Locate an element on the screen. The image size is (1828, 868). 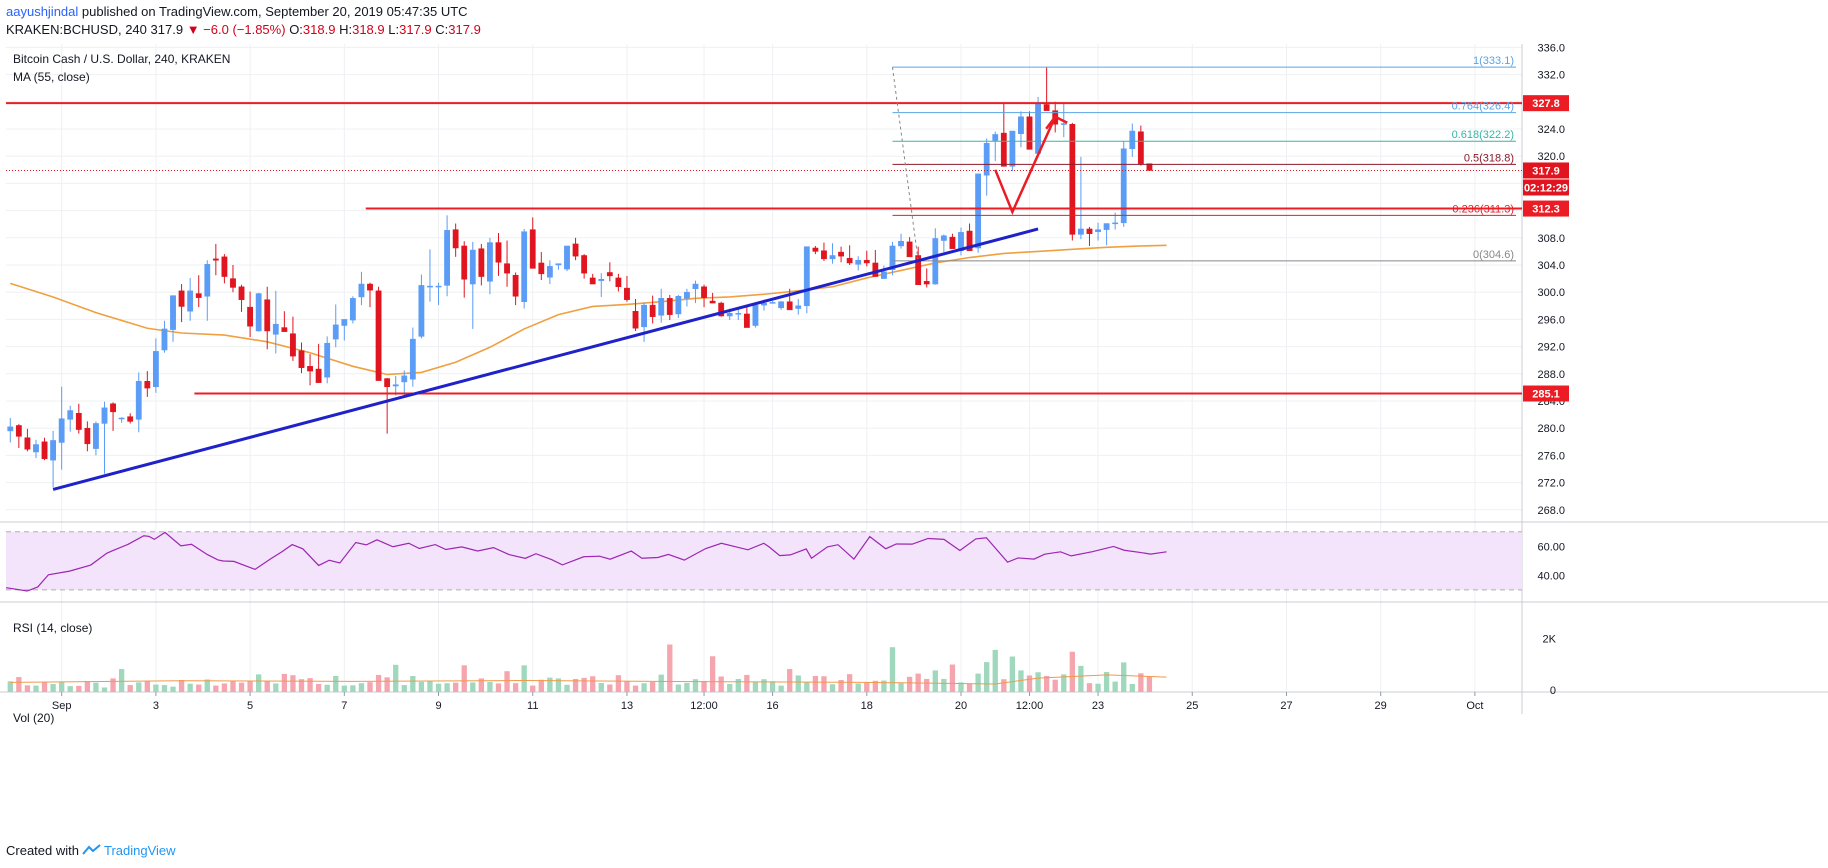
x-tick-label: 18 is located at coordinates (867, 706).